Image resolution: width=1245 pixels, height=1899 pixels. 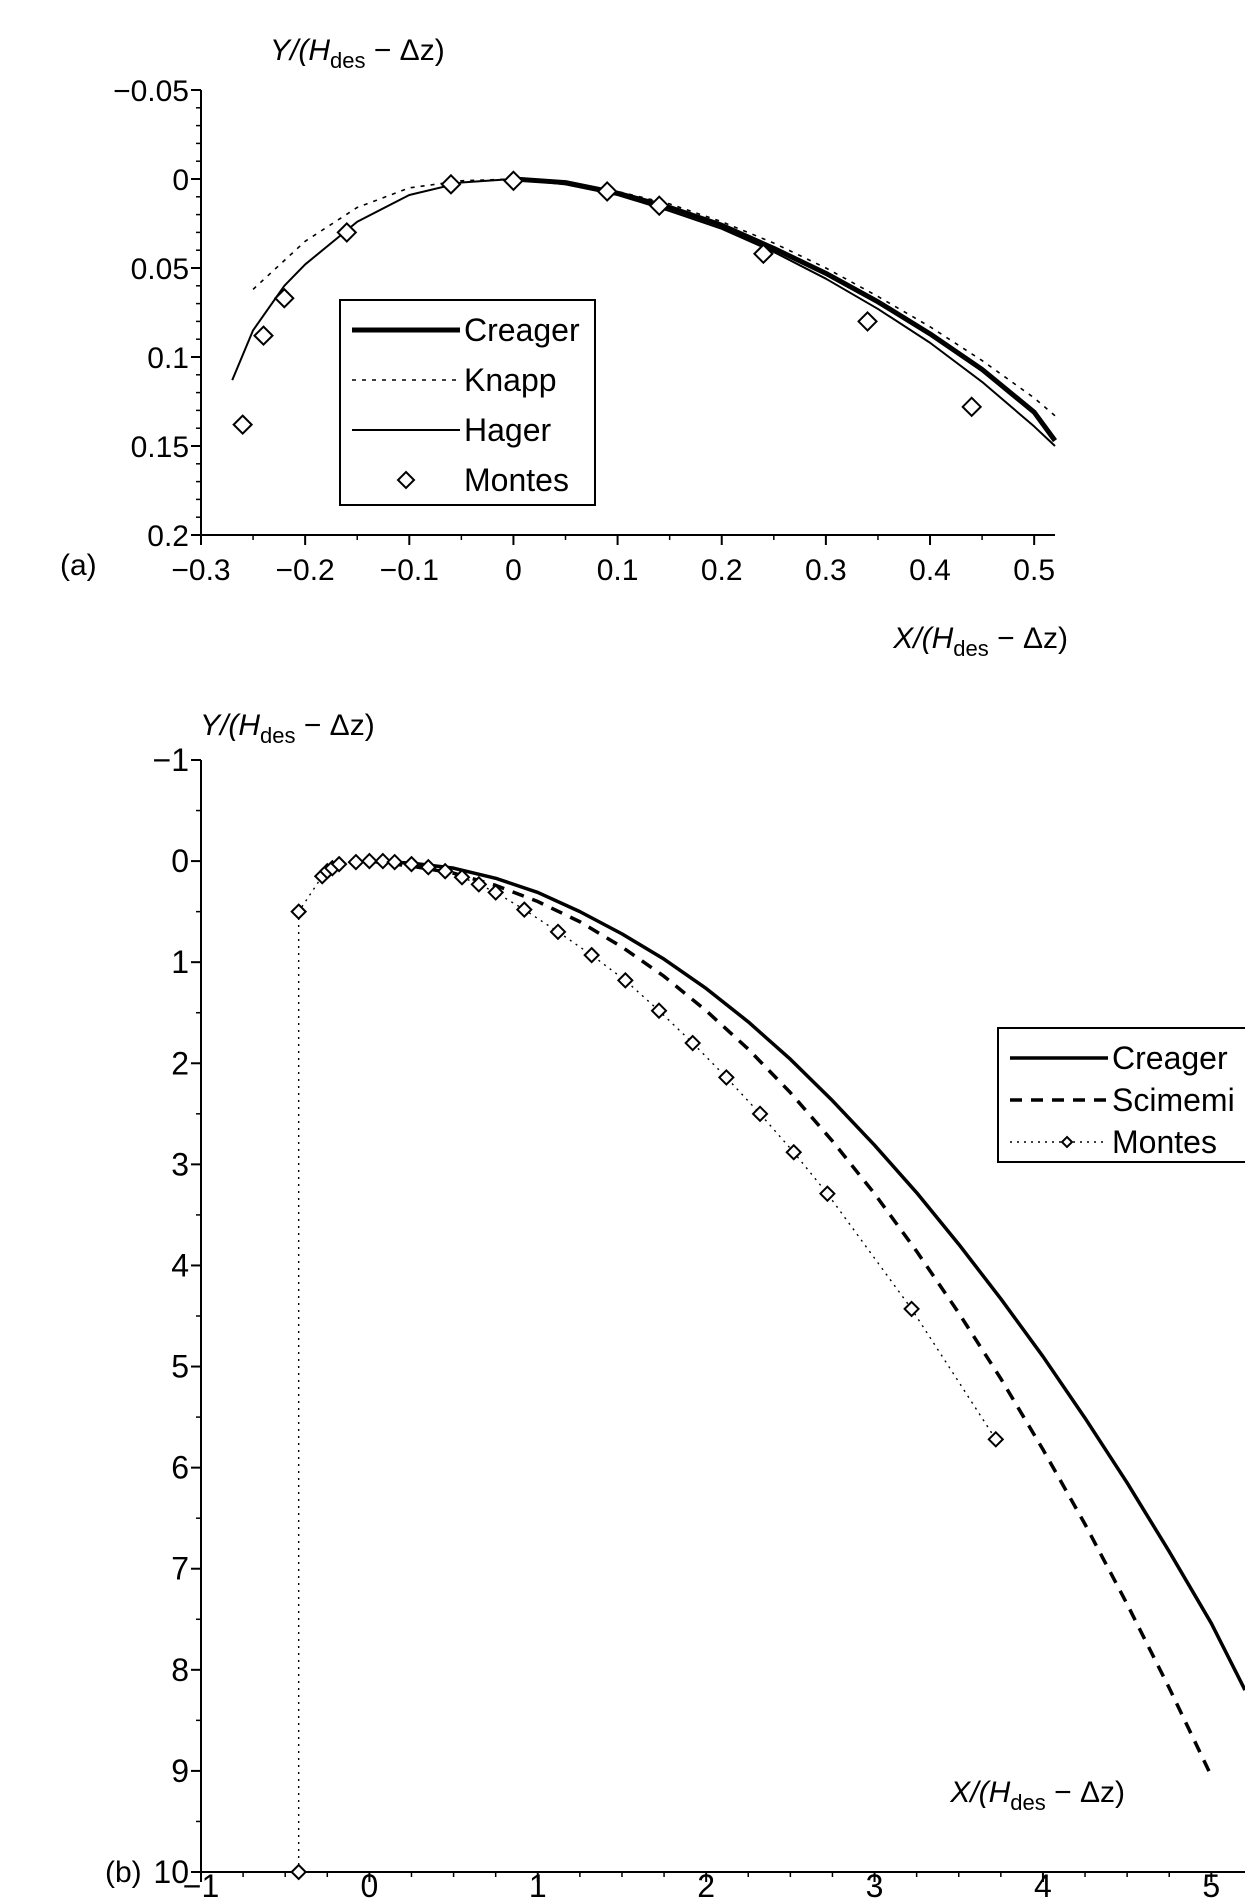 What do you see at coordinates (180, 180) in the screenshot?
I see `y-tick-label: 0` at bounding box center [180, 180].